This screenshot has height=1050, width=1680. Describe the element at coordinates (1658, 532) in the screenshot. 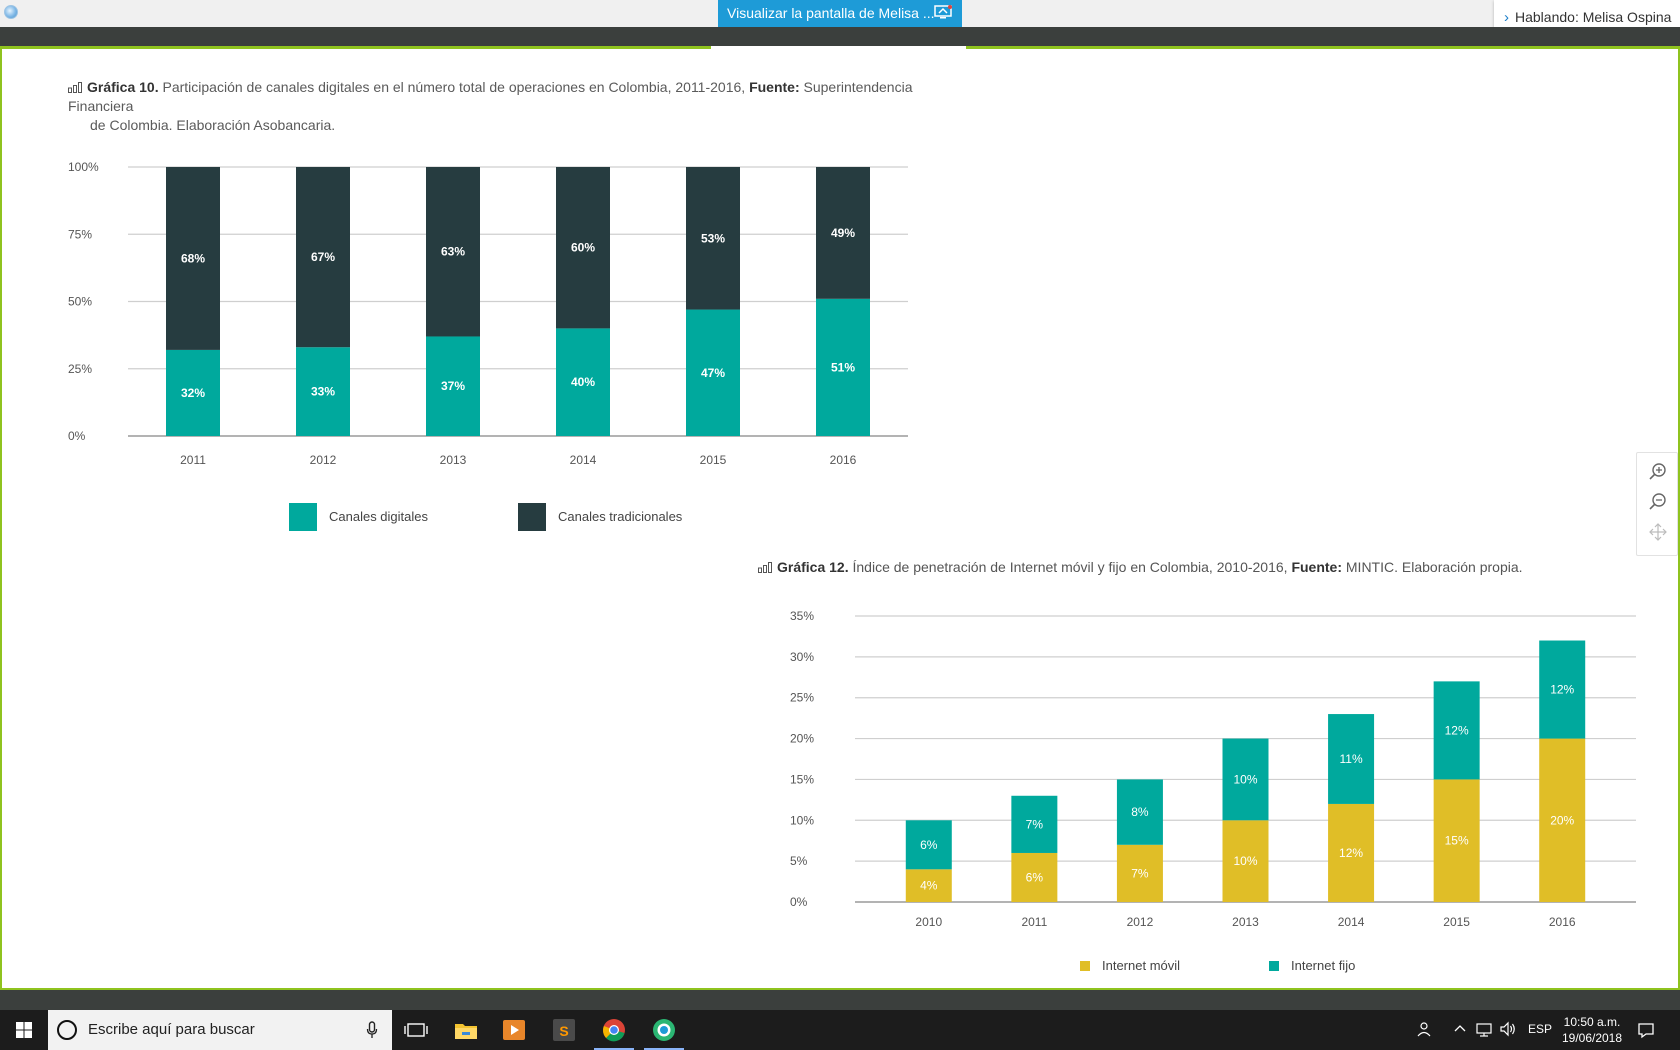

I see `pan-icon` at that location.